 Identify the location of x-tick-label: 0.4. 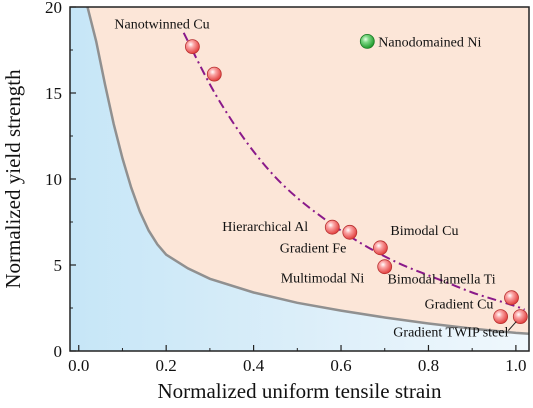
(254, 365).